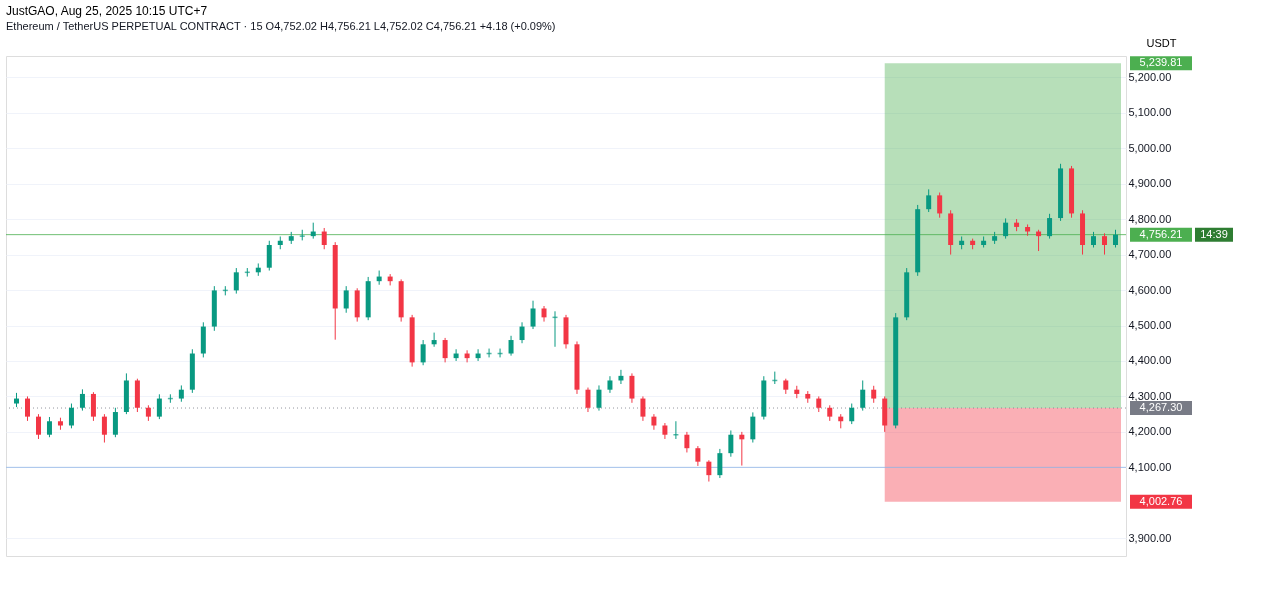 Image resolution: width=1280 pixels, height=594 pixels. What do you see at coordinates (1214, 233) in the screenshot?
I see `text: 14:39` at bounding box center [1214, 233].